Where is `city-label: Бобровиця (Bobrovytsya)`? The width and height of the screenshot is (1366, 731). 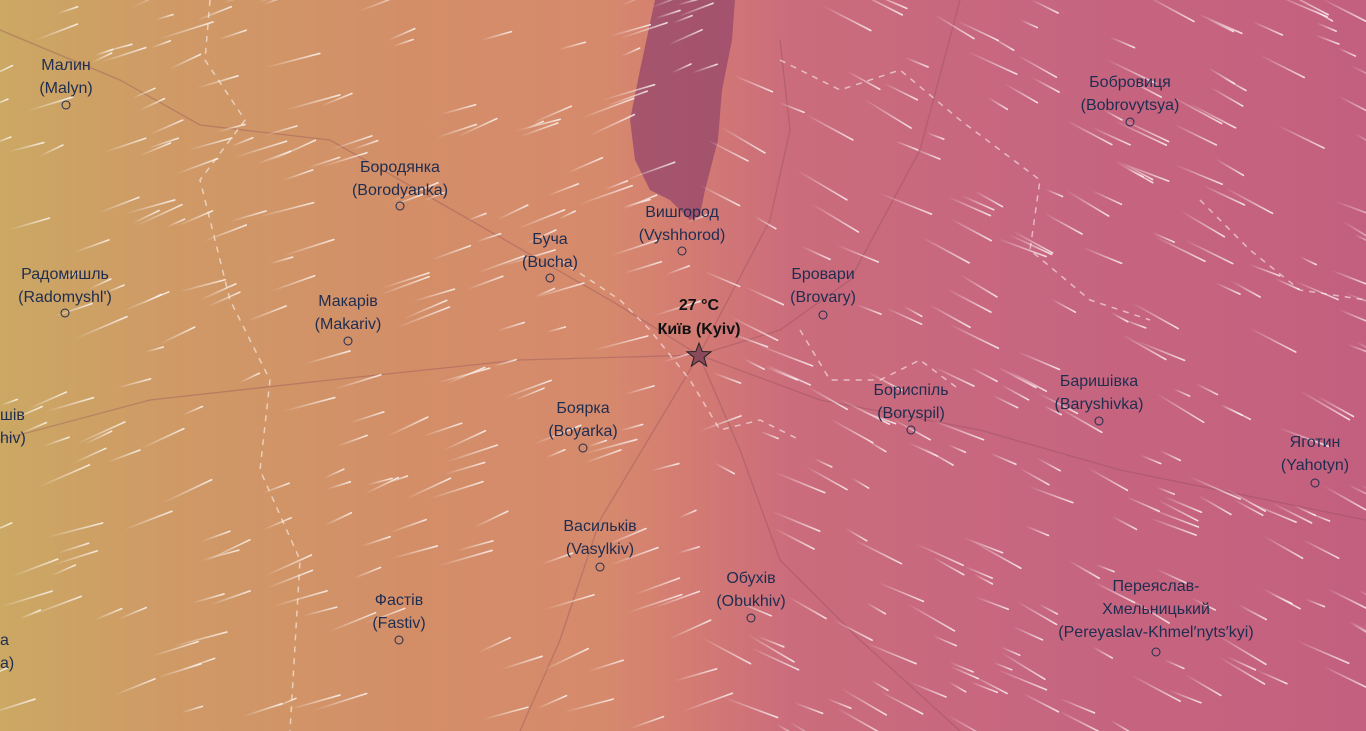 city-label: Бобровиця (Bobrovytsya) is located at coordinates (1130, 94).